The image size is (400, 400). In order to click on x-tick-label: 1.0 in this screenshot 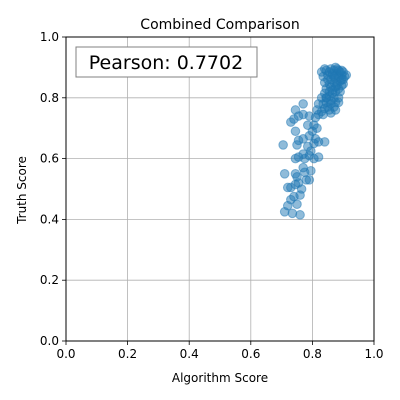, I will do `click(373, 354)`.